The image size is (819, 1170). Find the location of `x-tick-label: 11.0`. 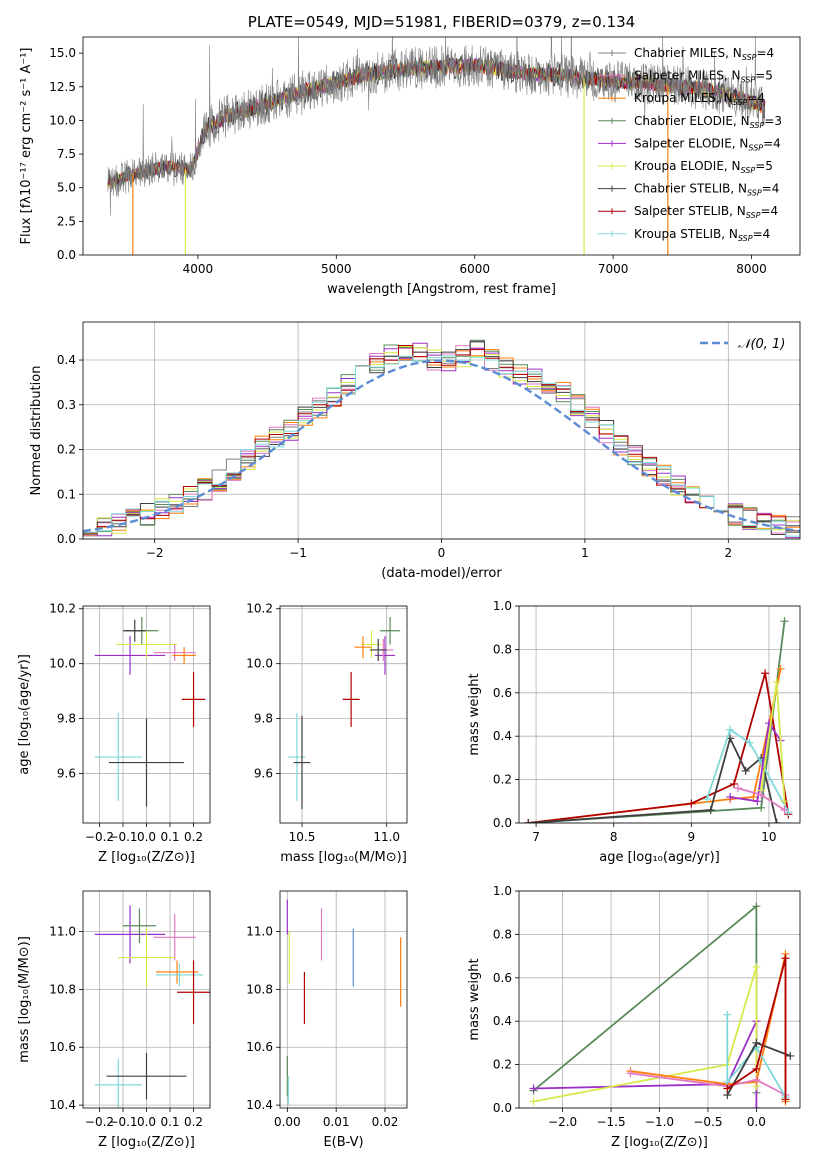

x-tick-label: 11.0 is located at coordinates (386, 837).